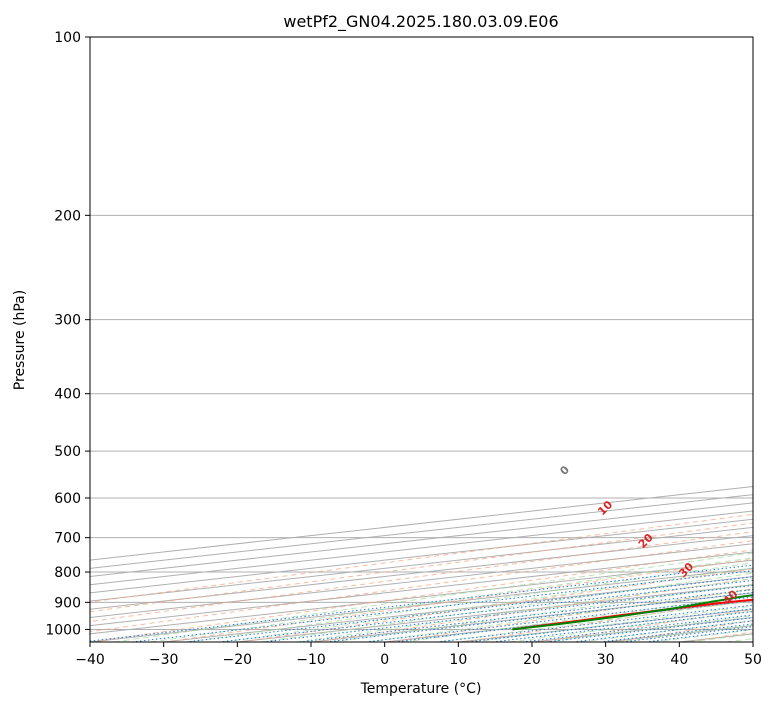  What do you see at coordinates (67, 539) in the screenshot?
I see `y-tick-label: 700` at bounding box center [67, 539].